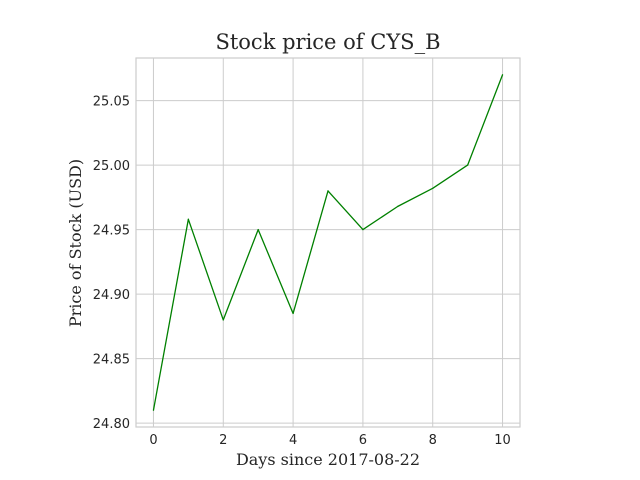 This screenshot has width=640, height=480. Describe the element at coordinates (502, 440) in the screenshot. I see `x-tick-label: 10` at that location.